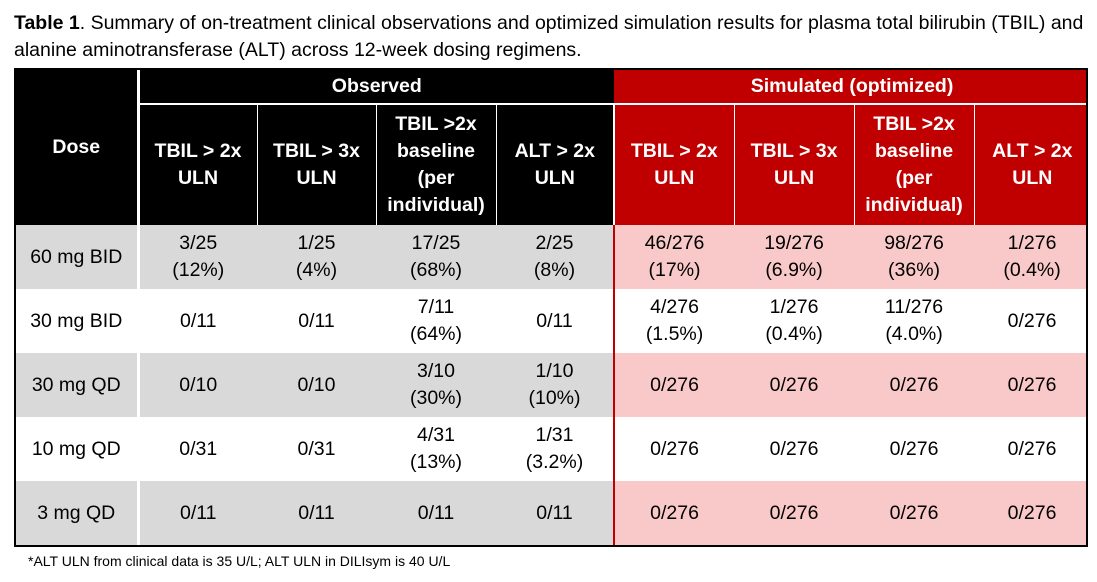 This screenshot has width=1097, height=582. What do you see at coordinates (436, 398) in the screenshot?
I see `observed-percent: (30%)` at bounding box center [436, 398].